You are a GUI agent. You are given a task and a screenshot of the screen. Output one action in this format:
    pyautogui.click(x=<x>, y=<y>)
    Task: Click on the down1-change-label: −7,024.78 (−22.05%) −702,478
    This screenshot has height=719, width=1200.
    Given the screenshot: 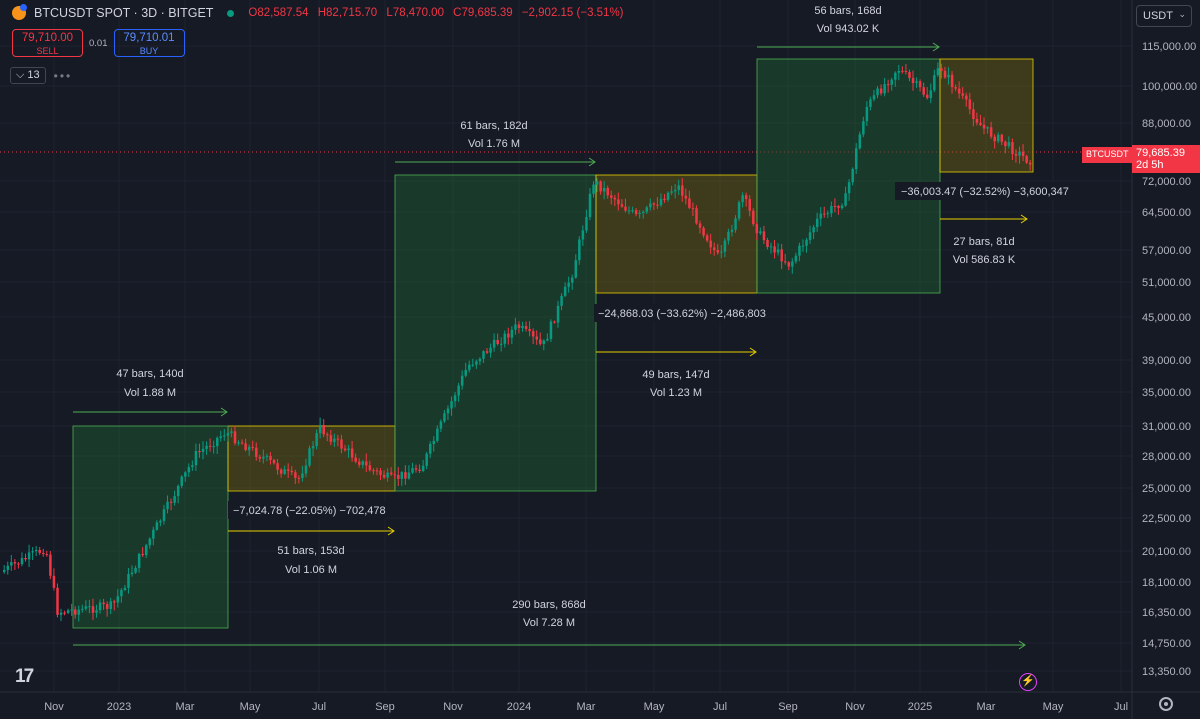 What is the action you would take?
    pyautogui.click(x=309, y=511)
    